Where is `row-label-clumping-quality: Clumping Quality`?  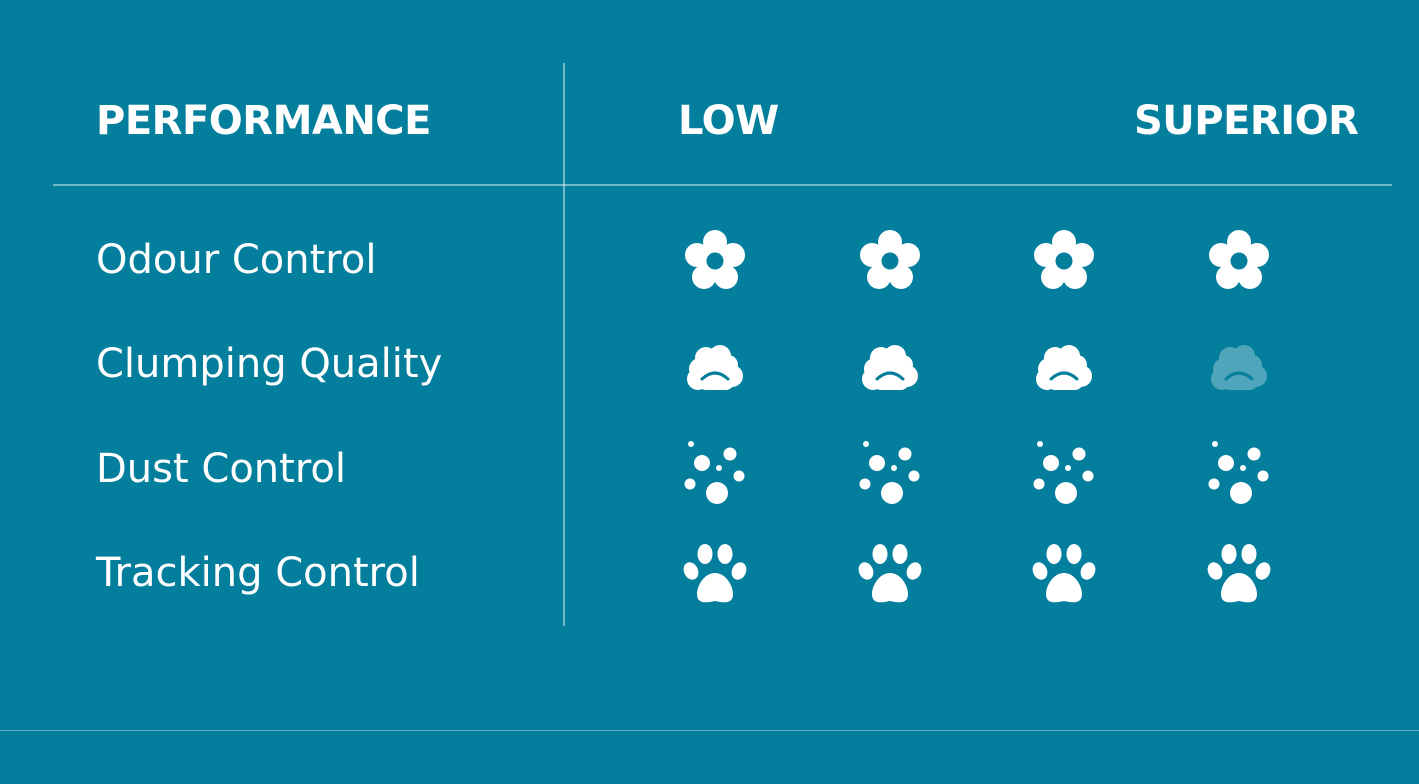 row-label-clumping-quality: Clumping Quality is located at coordinates (269, 364).